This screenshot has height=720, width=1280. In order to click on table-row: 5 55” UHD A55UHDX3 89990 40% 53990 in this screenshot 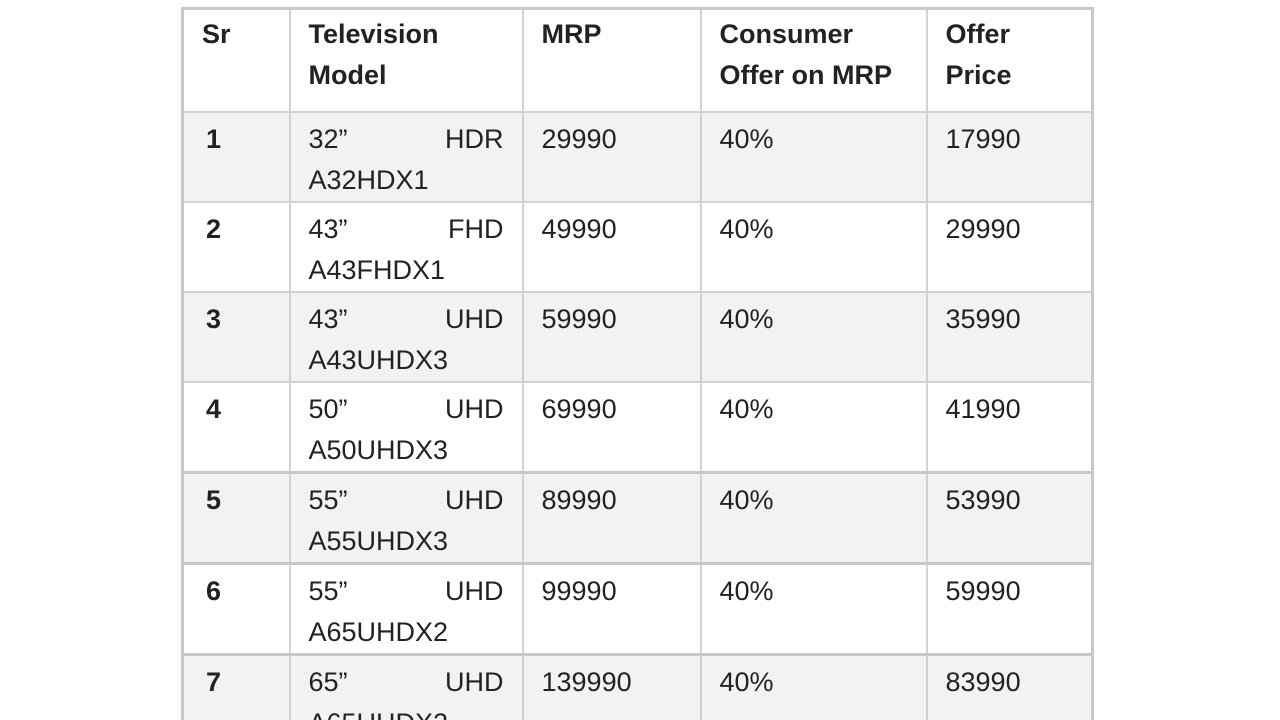, I will do `click(637, 517)`.